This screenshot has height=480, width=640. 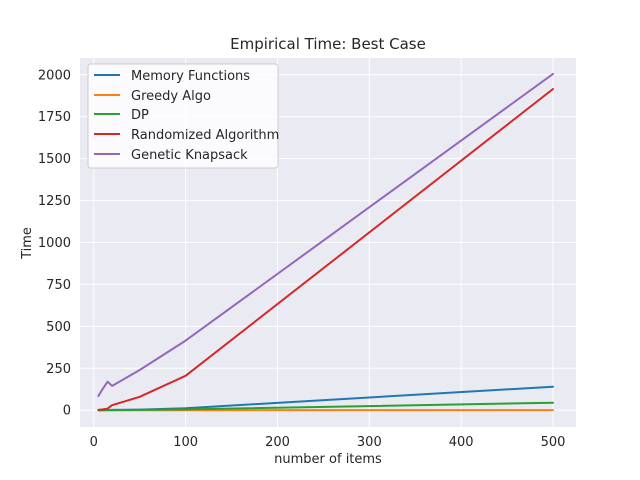 What do you see at coordinates (553, 442) in the screenshot?
I see `x-tick-label: 500` at bounding box center [553, 442].